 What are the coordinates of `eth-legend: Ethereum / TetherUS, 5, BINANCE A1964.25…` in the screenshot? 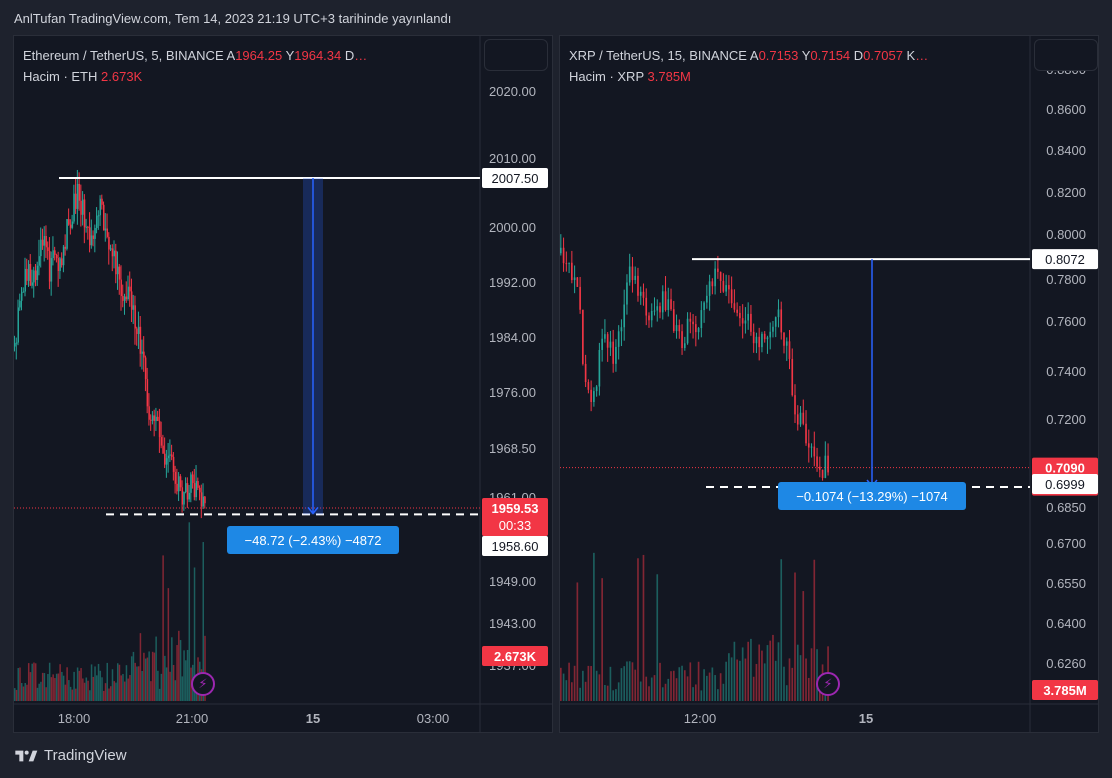 It's located at (195, 66).